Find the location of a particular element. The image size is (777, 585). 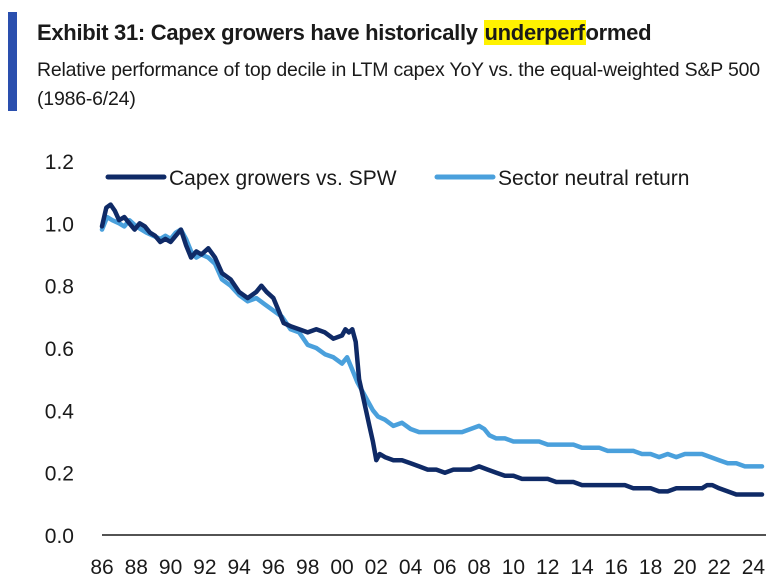

y-tick-label: 1.2 is located at coordinates (59, 162).